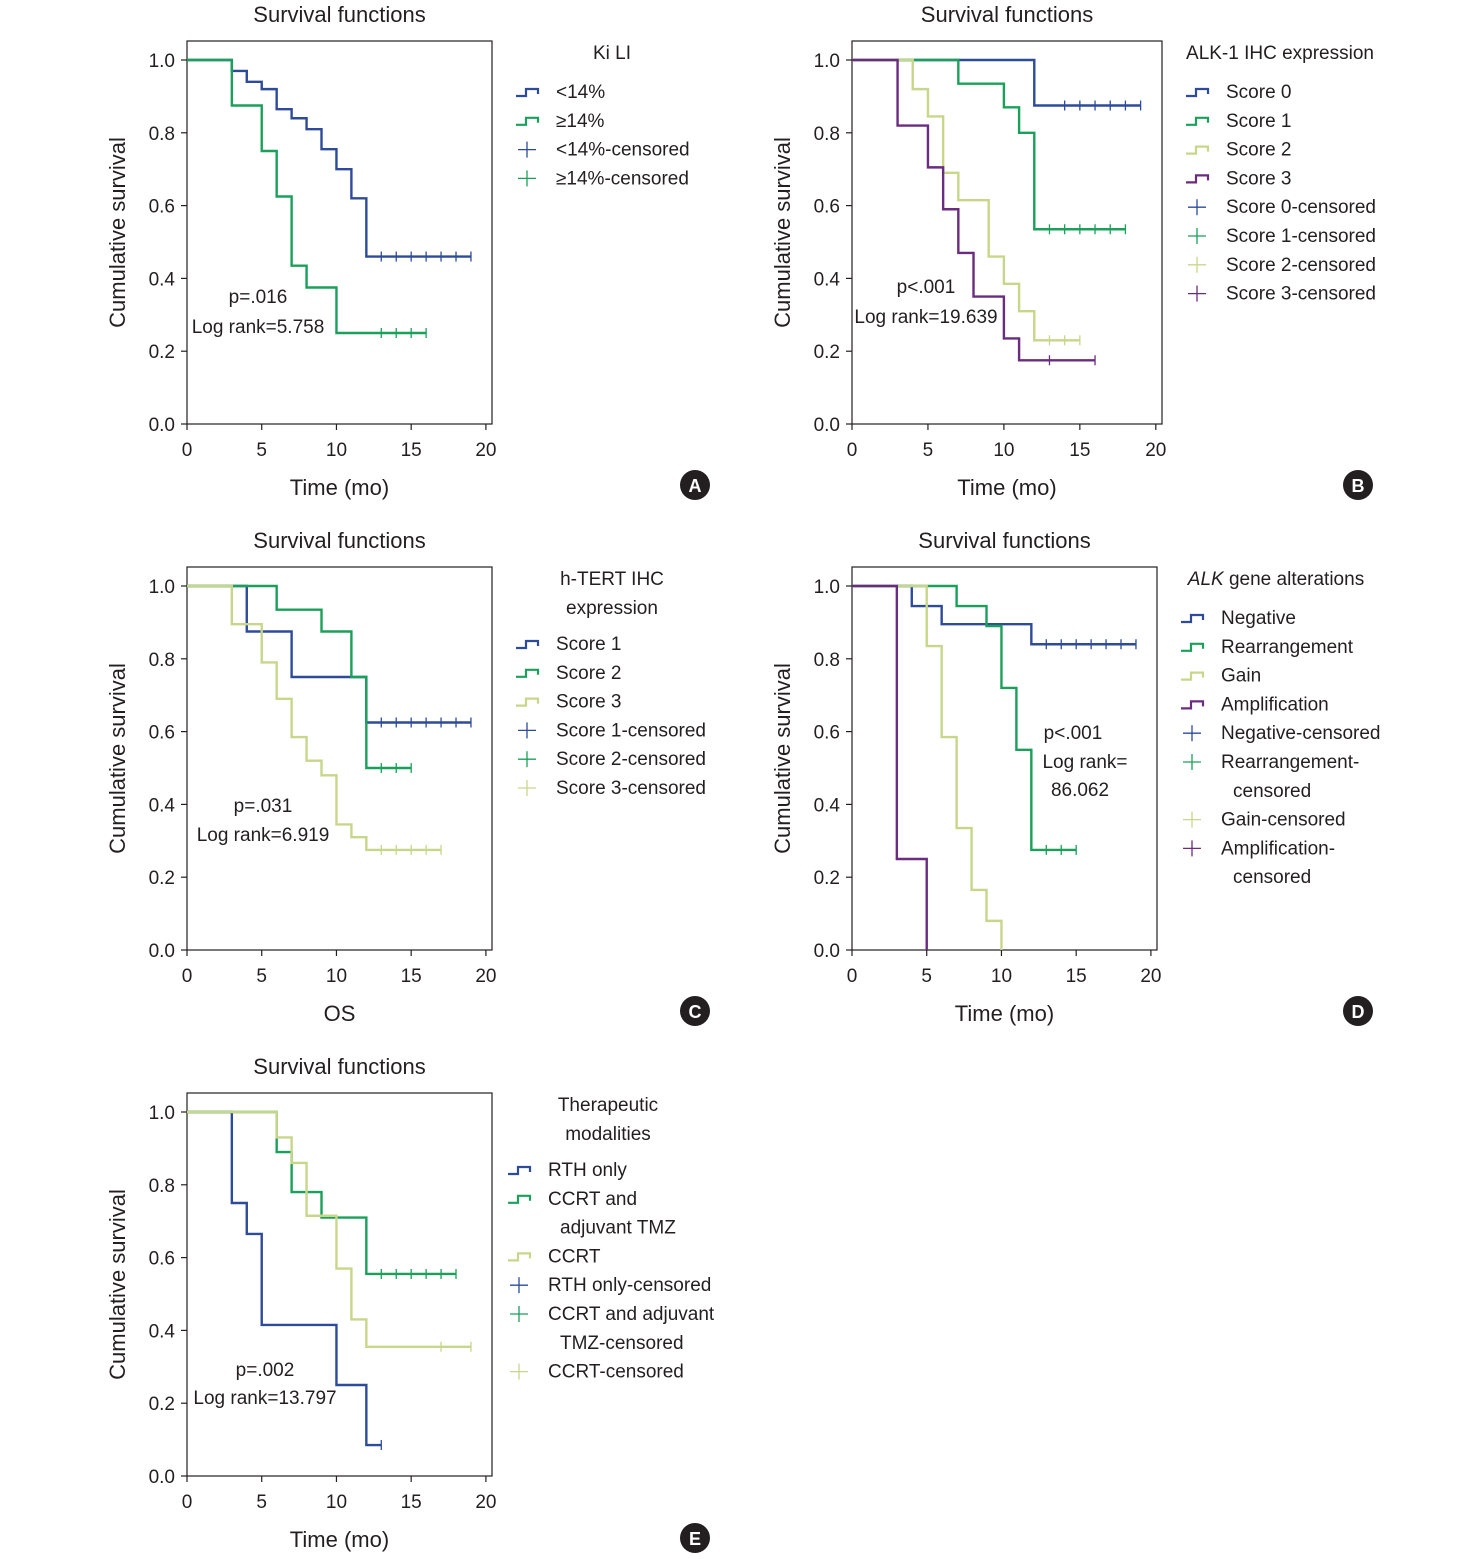 This screenshot has height=1559, width=1482. Describe the element at coordinates (612, 579) in the screenshot. I see `legend-title: h-TERT IHC` at that location.